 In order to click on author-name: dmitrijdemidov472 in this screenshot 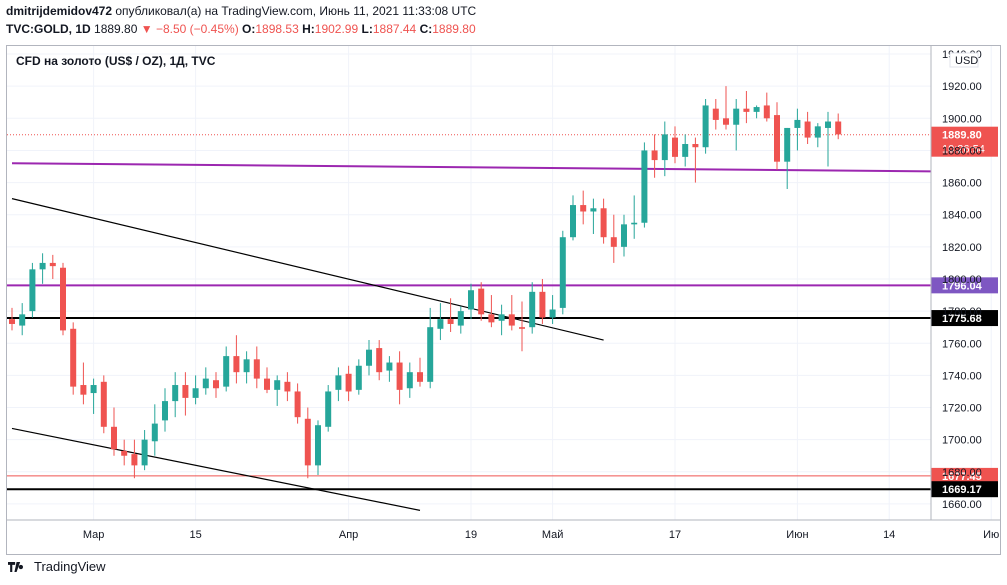, I will do `click(59, 11)`.